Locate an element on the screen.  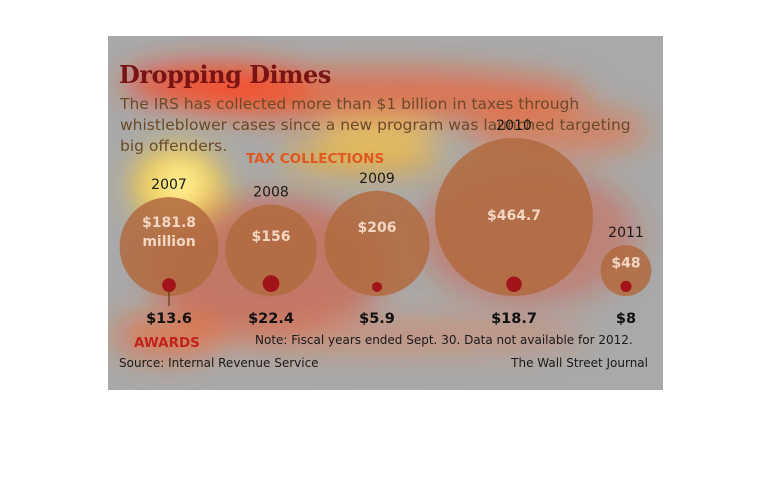
collection-value-2007: $181.8 is located at coordinates (169, 223).